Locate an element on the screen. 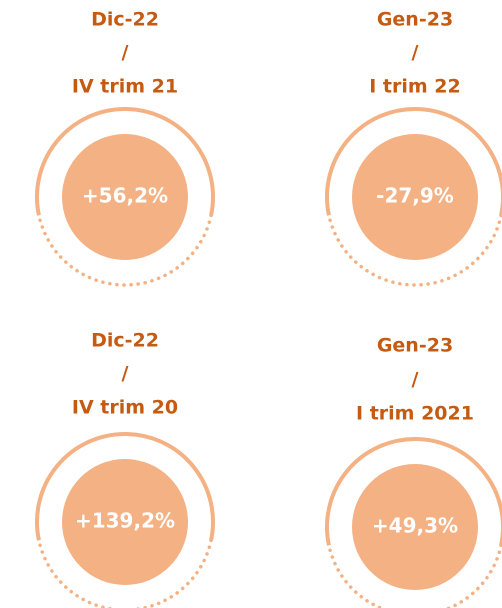 The height and width of the screenshot is (608, 502). tile-value: +49,3% is located at coordinates (415, 526).